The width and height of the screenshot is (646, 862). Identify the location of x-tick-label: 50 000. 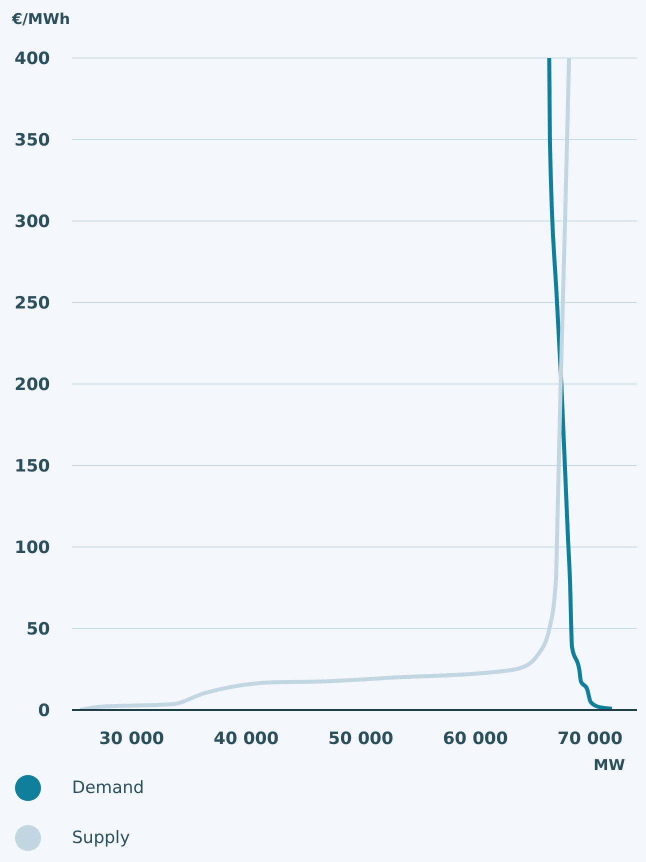
(361, 739).